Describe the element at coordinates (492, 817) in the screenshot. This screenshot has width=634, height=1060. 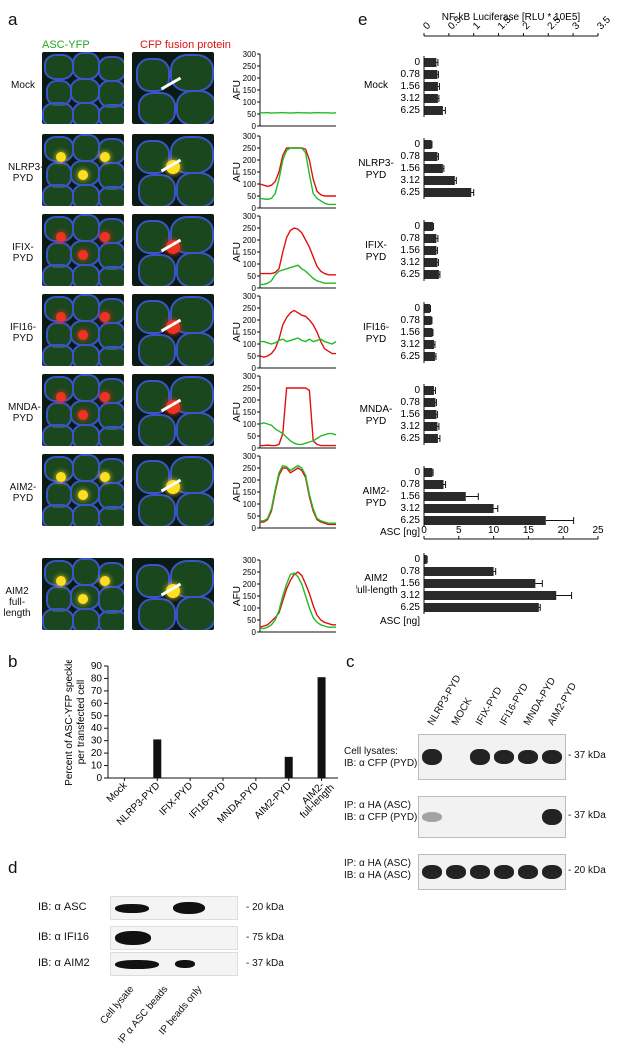
I see `c-blot-strip` at that location.